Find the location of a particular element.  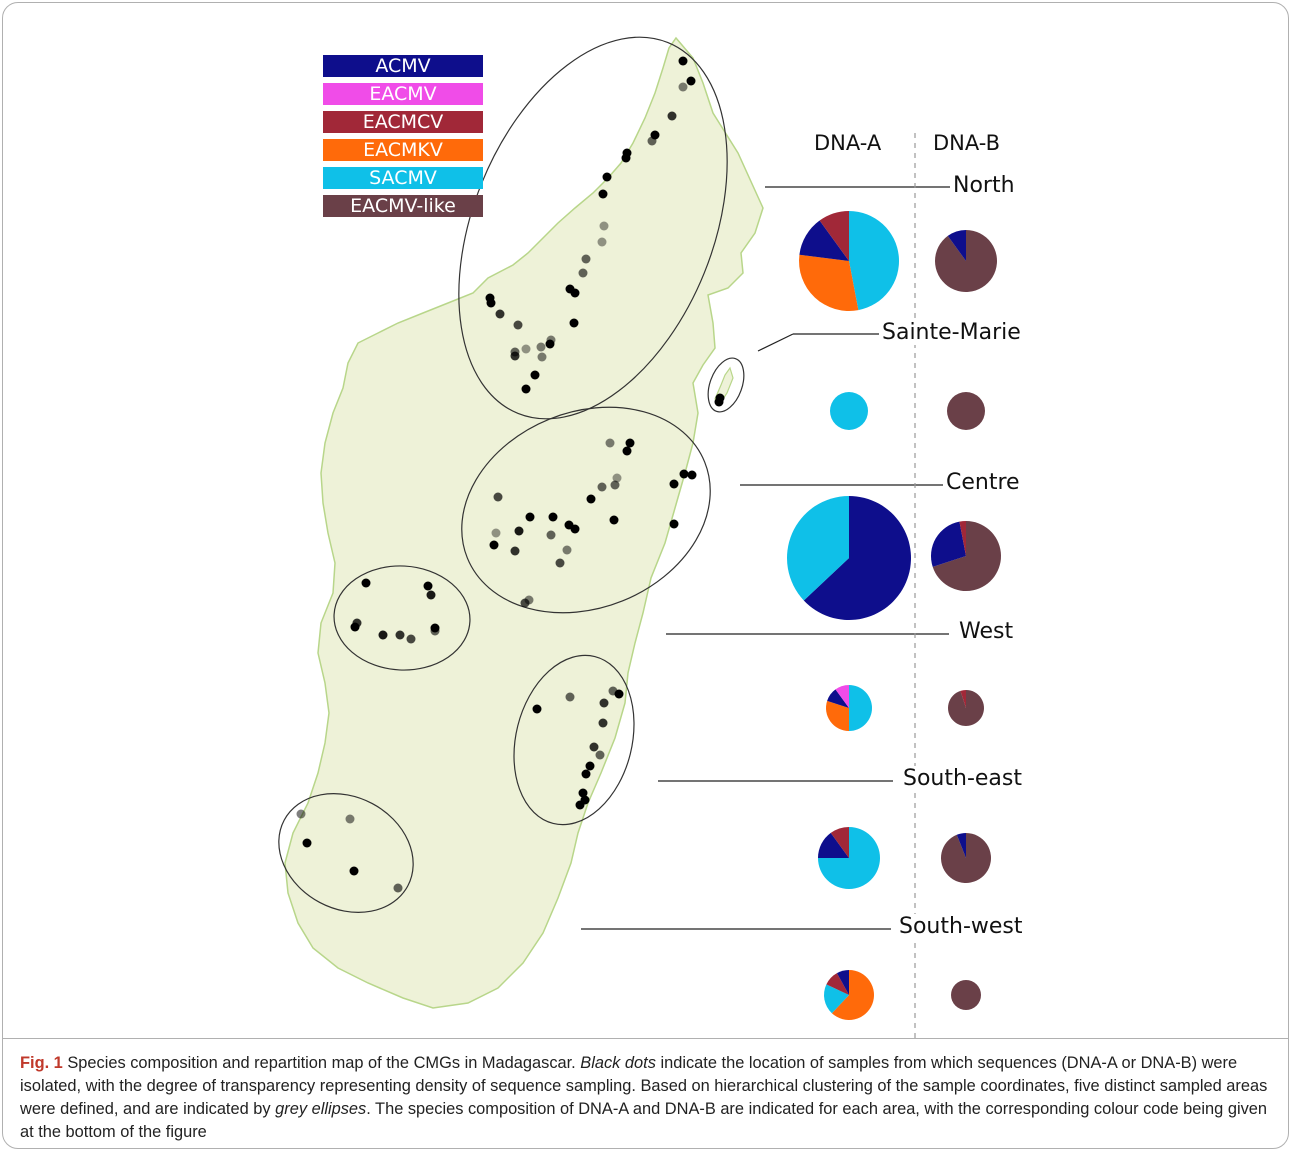

connector-sainte-marie is located at coordinates (775, 342).